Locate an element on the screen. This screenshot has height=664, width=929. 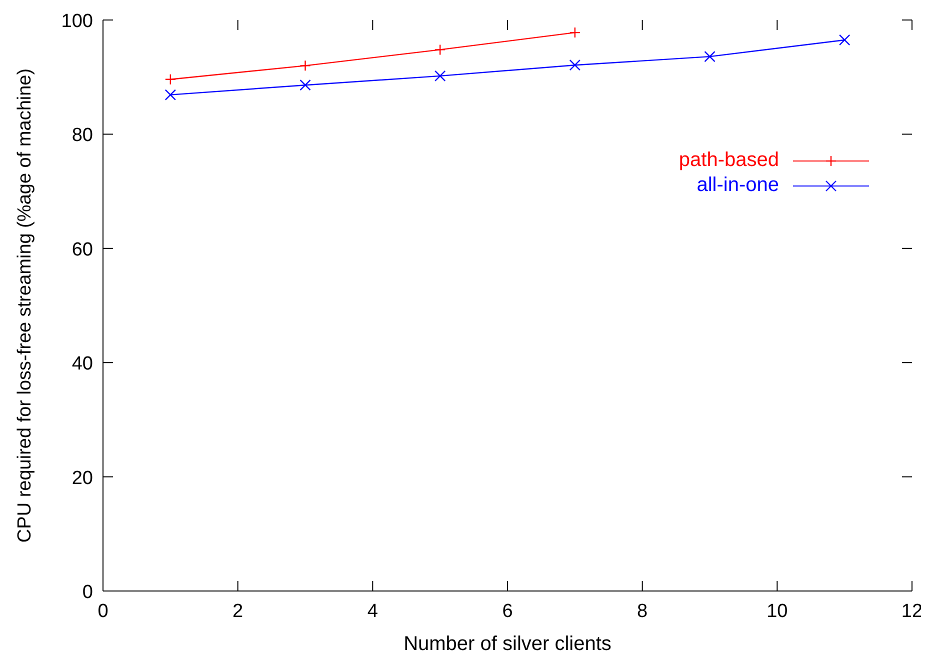
y-tick-label: 80 is located at coordinates (82, 135).